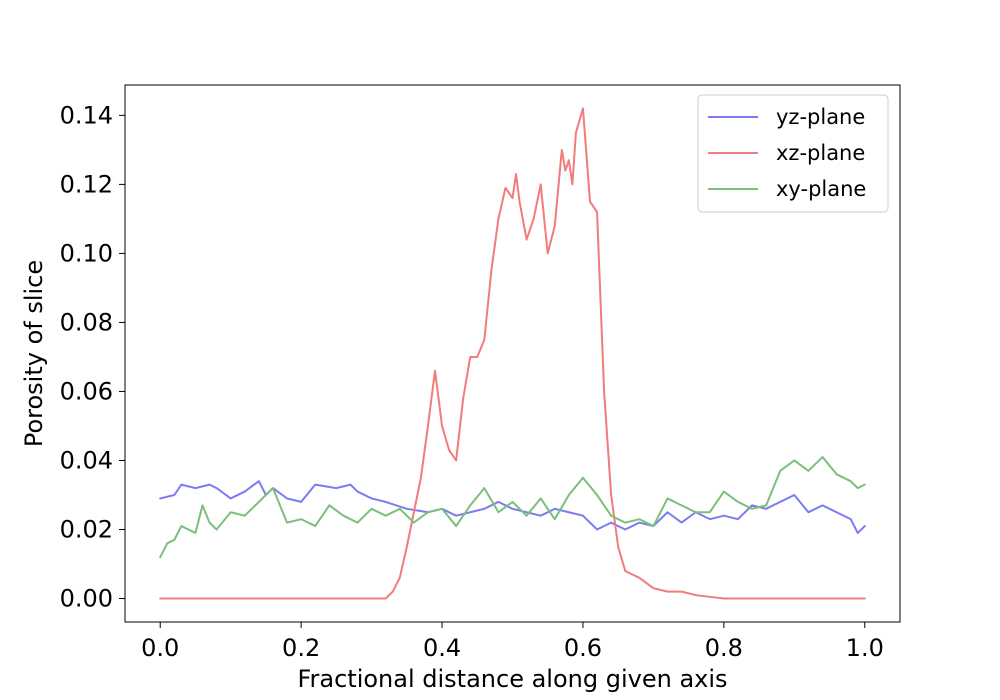  I want to click on x-tick-label: 0.0, so click(160, 648).